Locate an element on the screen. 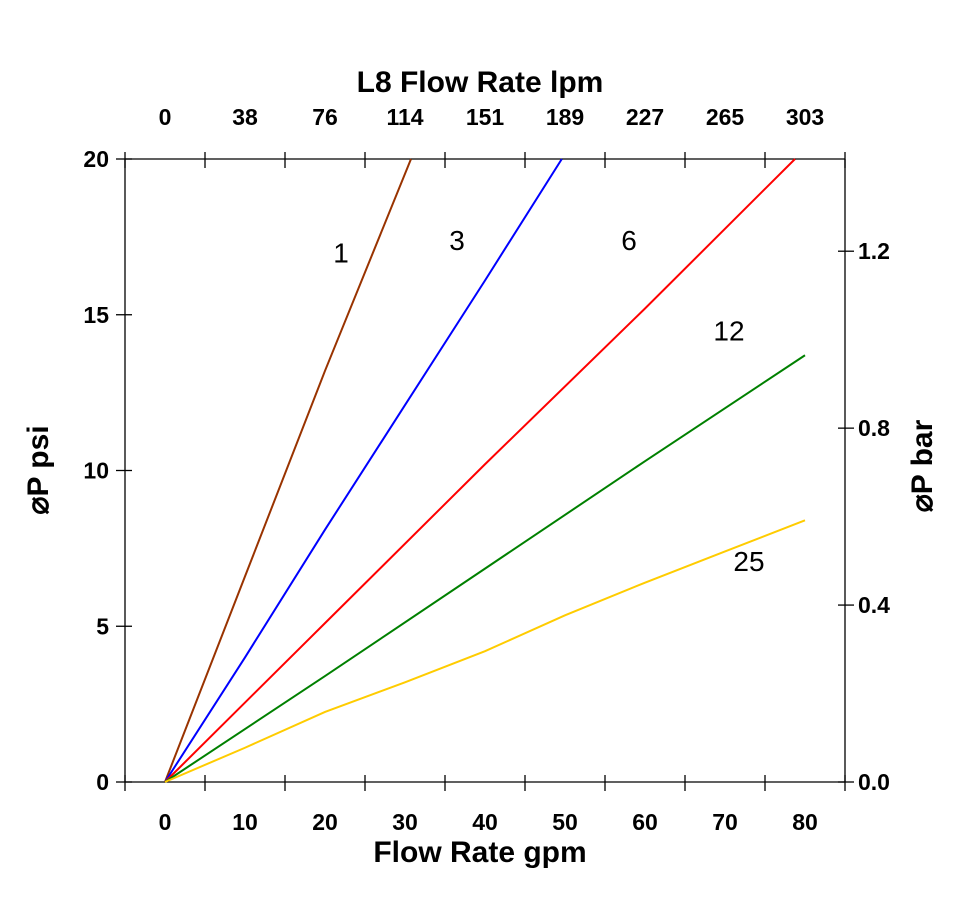 Image resolution: width=966 pixels, height=902 pixels. x2-tick-label: 189 is located at coordinates (565, 117).